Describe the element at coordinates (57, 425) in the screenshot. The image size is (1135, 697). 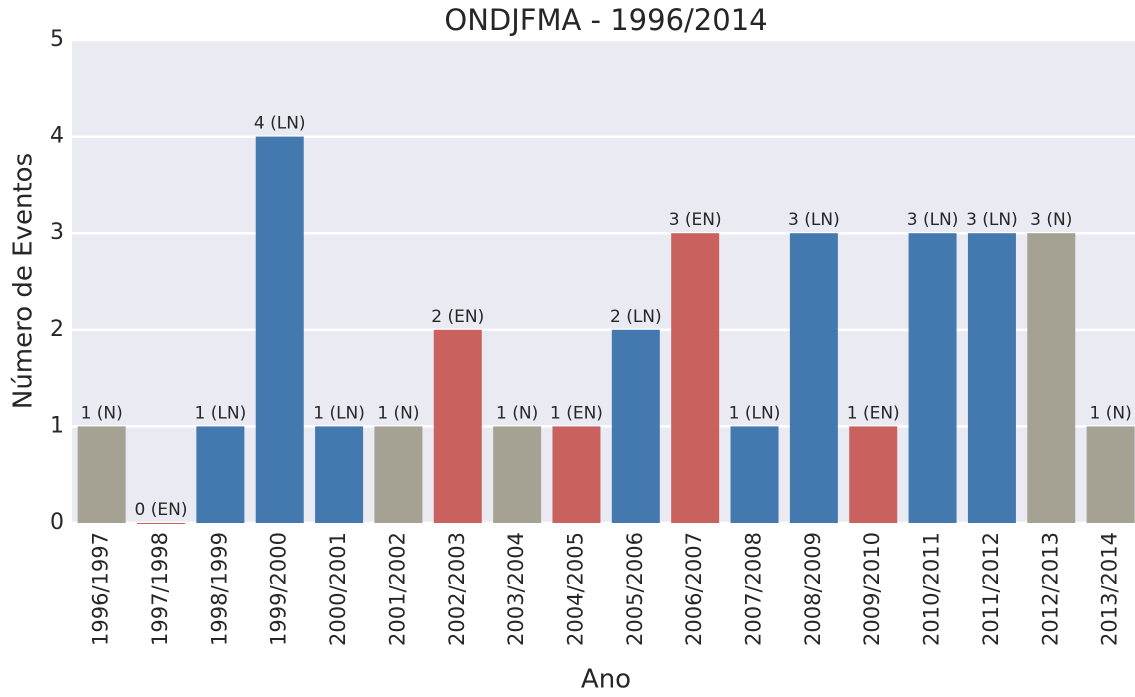
I see `y-tick-label: 1` at that location.